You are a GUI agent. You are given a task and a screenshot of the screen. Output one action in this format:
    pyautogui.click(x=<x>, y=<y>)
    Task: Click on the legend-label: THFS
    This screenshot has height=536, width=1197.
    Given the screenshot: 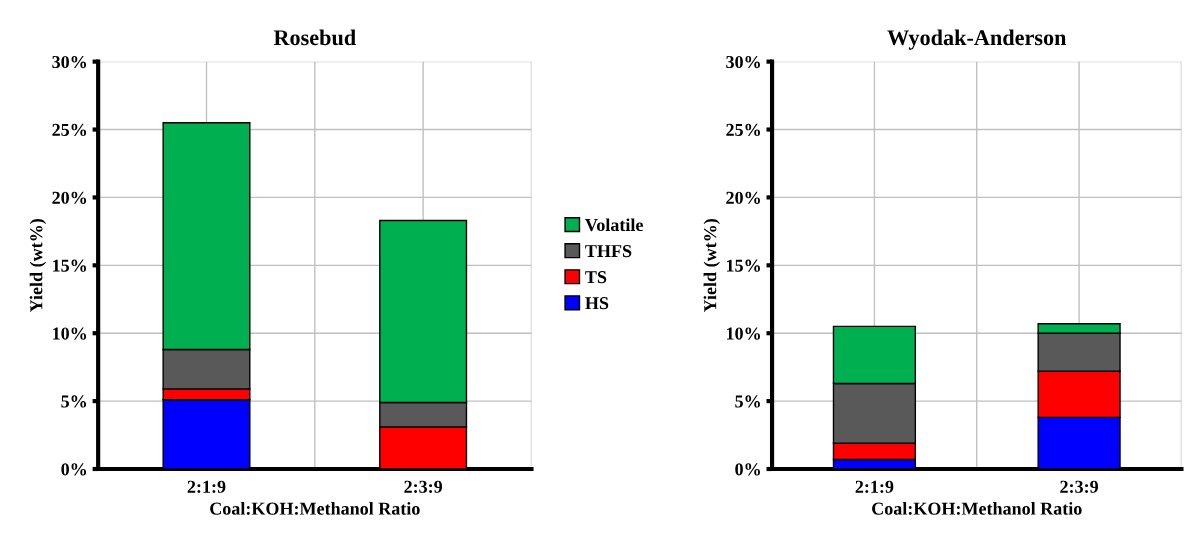 What is the action you would take?
    pyautogui.click(x=608, y=251)
    